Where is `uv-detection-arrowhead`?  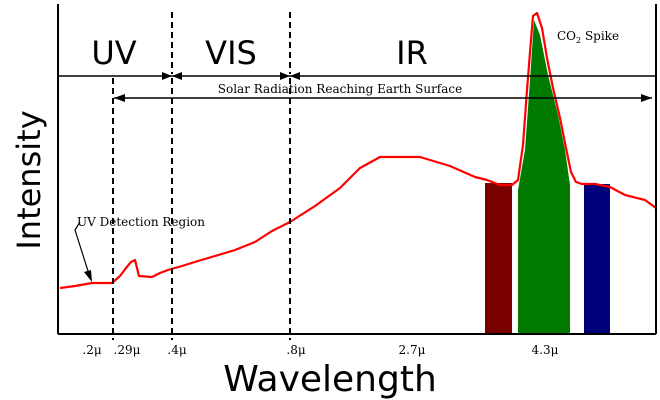 uv-detection-arrowhead is located at coordinates (88, 276).